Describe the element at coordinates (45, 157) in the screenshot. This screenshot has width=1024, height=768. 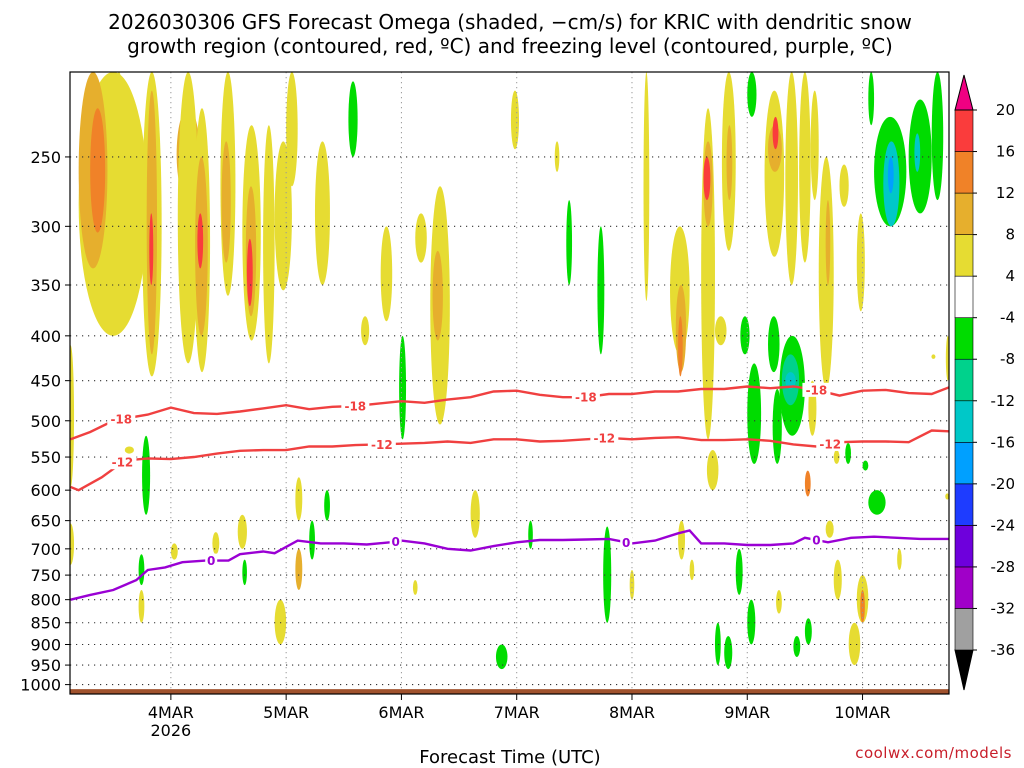
I see `y-tick-label: 250` at that location.